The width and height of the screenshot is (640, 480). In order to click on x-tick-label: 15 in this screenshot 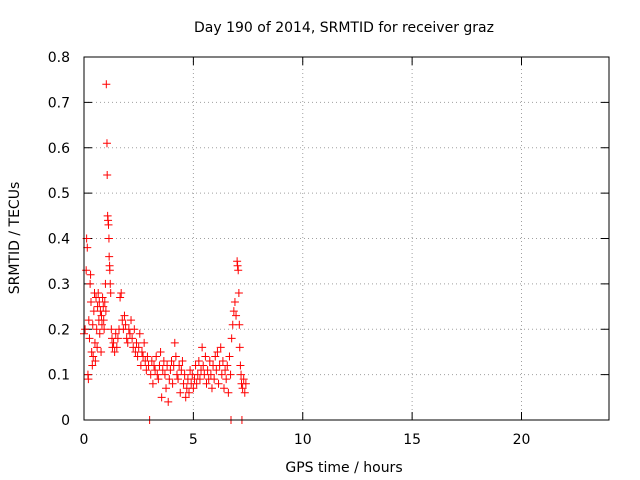, I will do `click(412, 440)`.